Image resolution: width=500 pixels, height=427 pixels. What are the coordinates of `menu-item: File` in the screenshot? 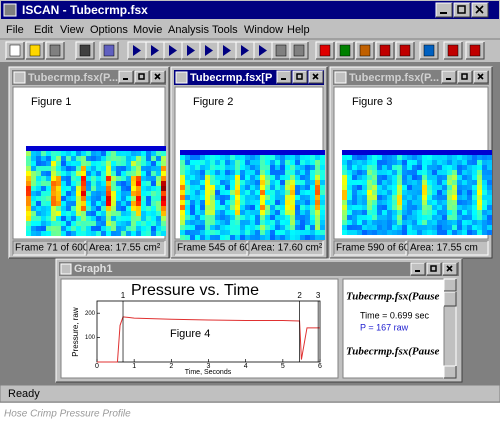 It's located at (15, 30).